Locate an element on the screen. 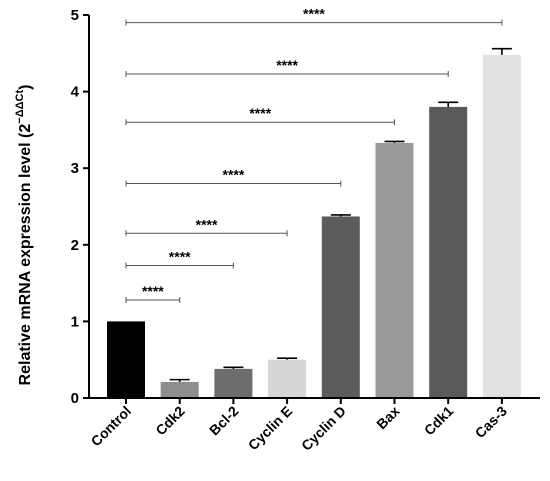  y-axis-label-end: ) is located at coordinates (25, 87).